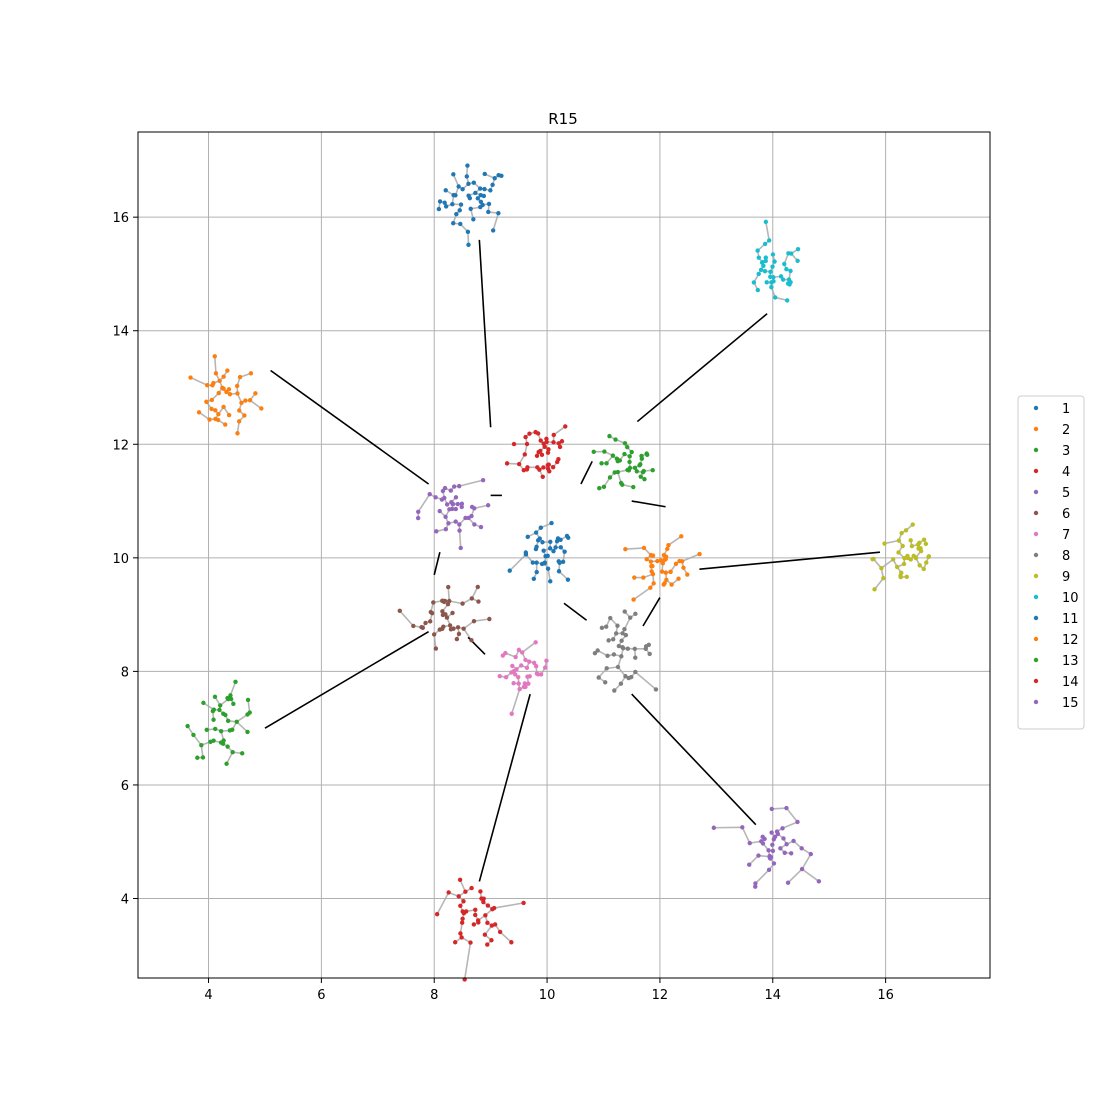 The width and height of the screenshot is (1100, 1100). Describe the element at coordinates (1066, 493) in the screenshot. I see `legend-label-5: 5` at that location.